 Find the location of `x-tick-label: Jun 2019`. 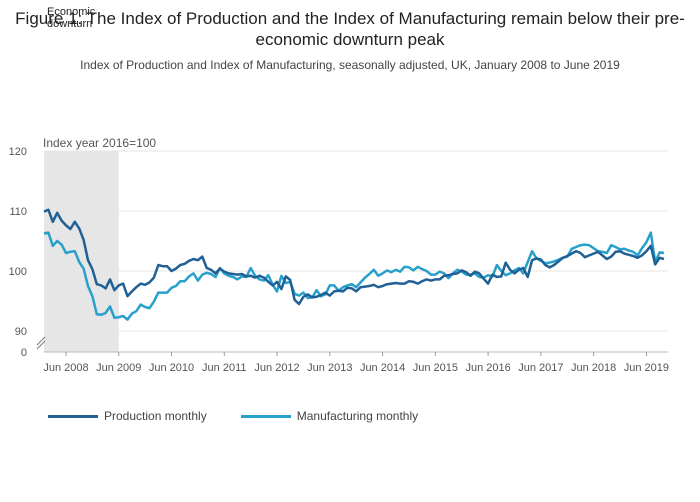

x-tick-label: Jun 2019 is located at coordinates (646, 368).